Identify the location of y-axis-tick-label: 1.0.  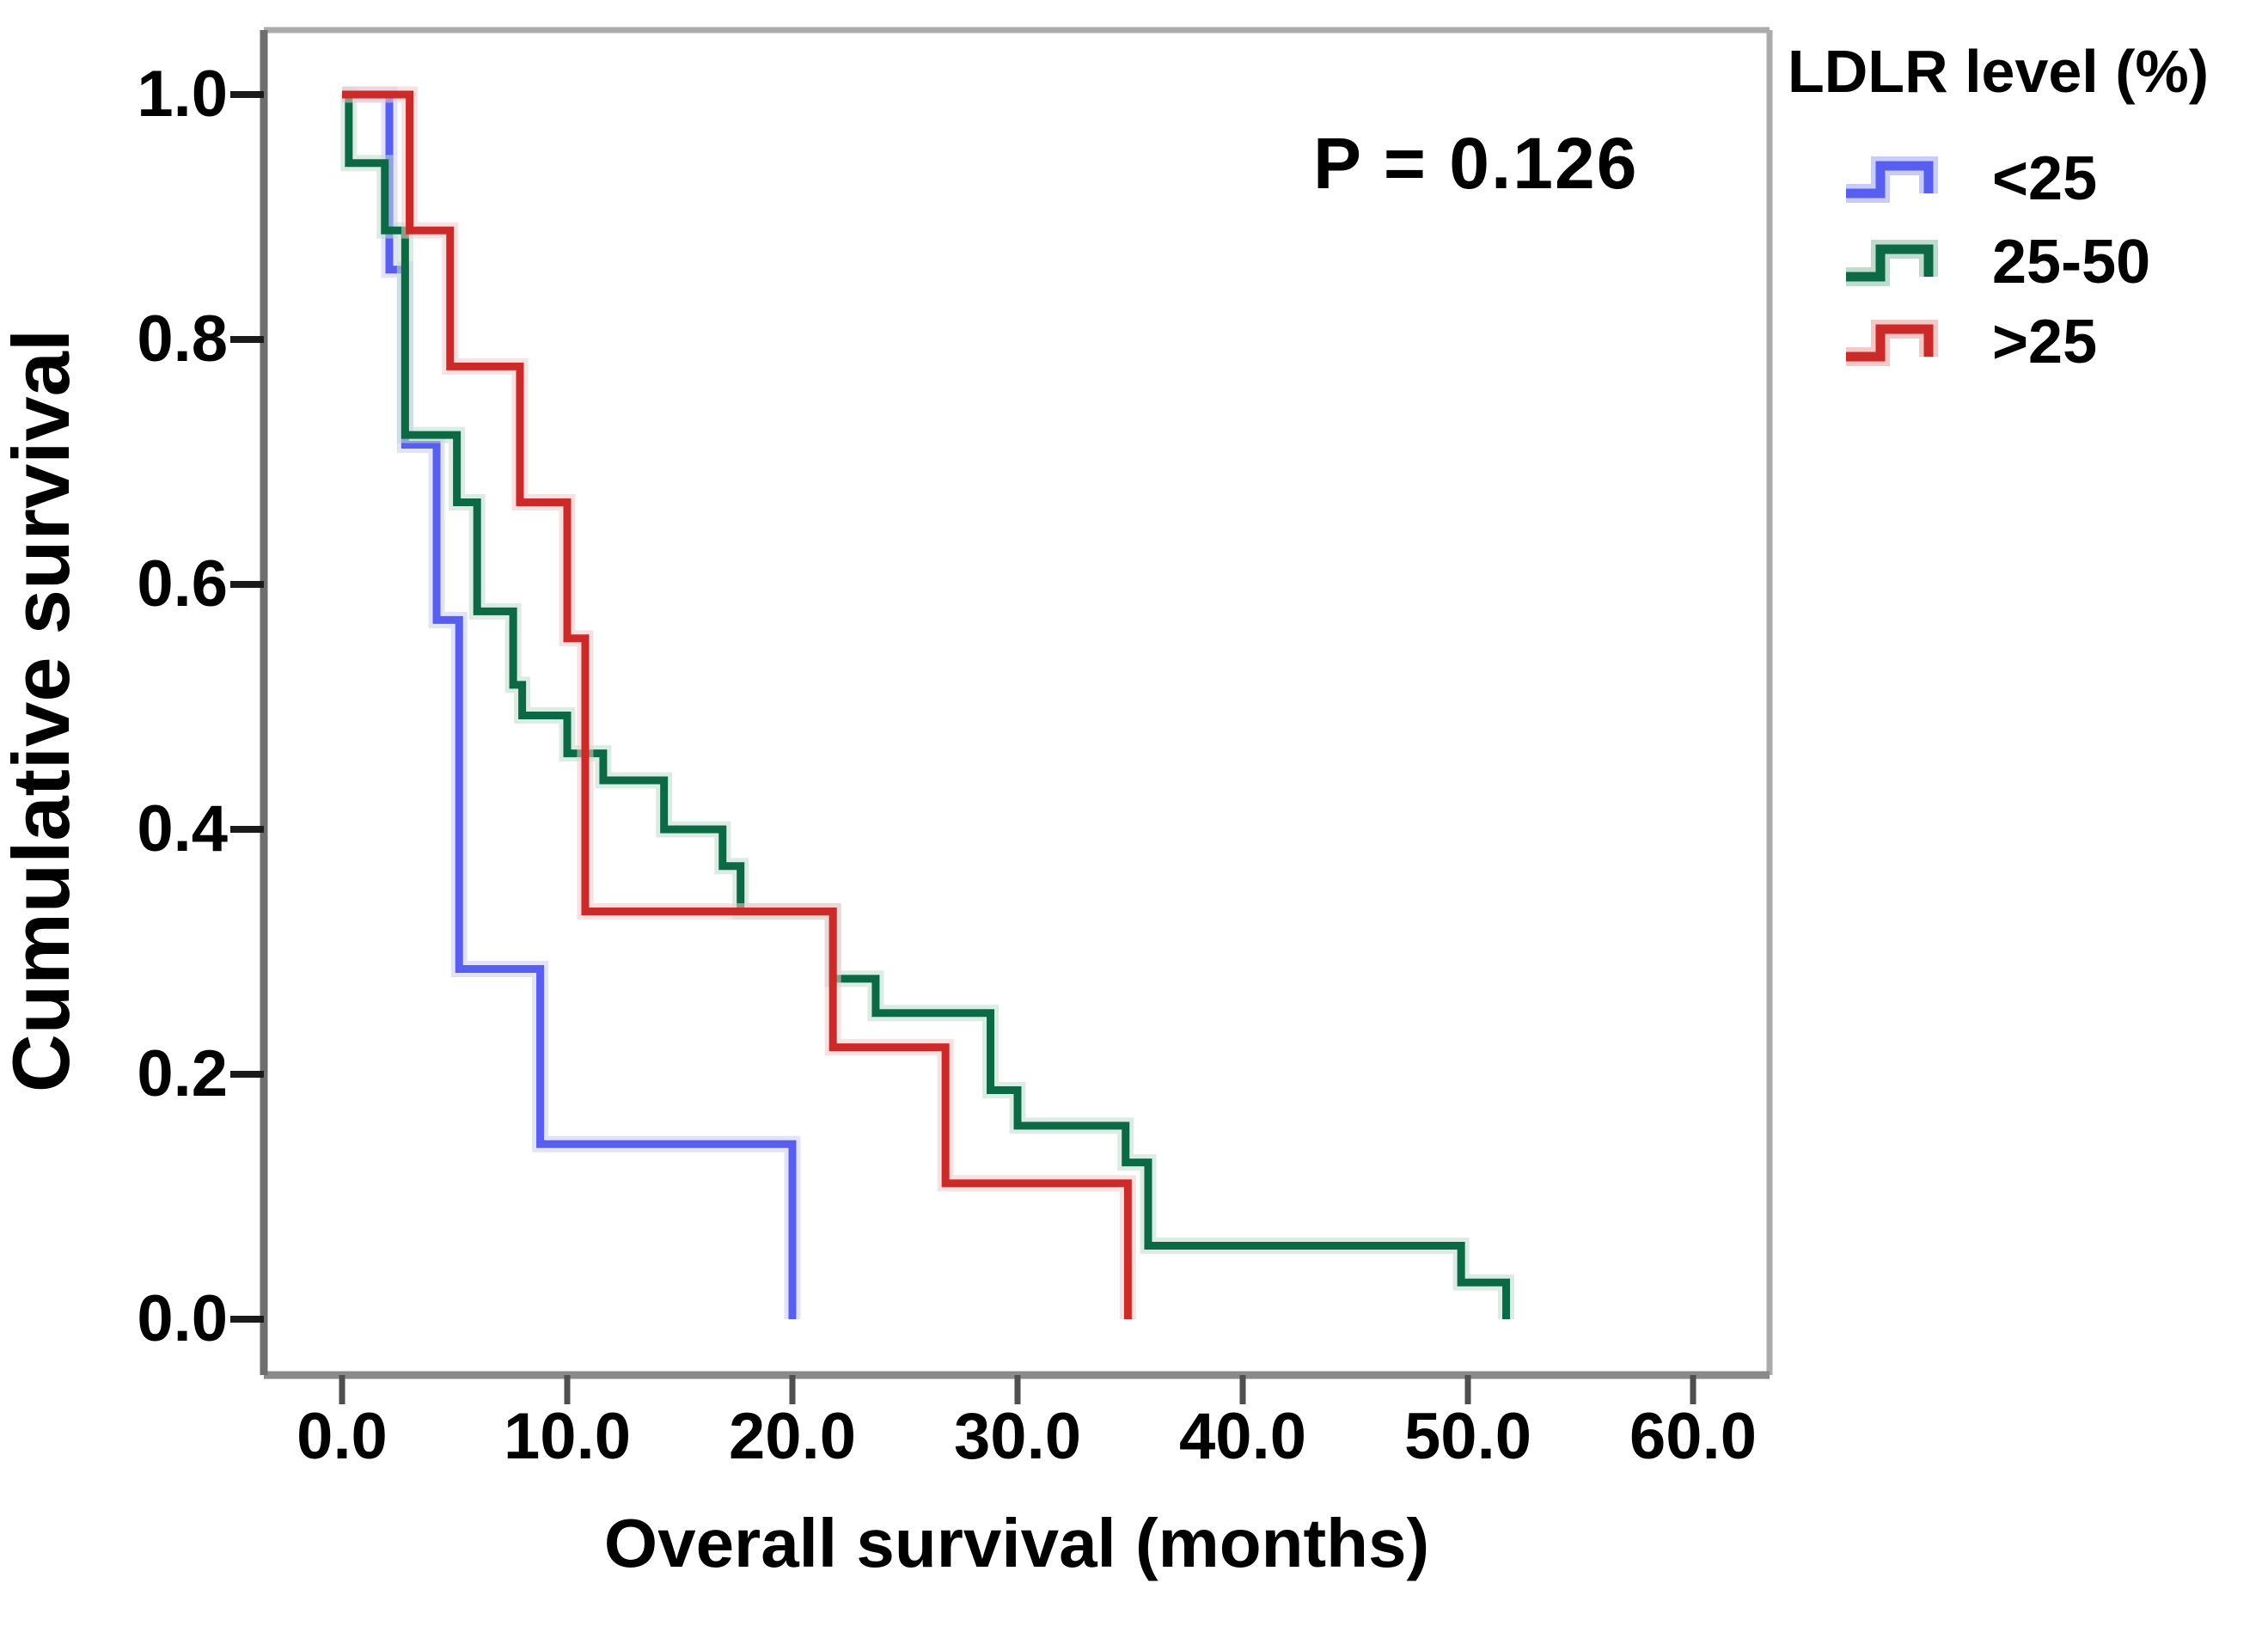
(182, 94).